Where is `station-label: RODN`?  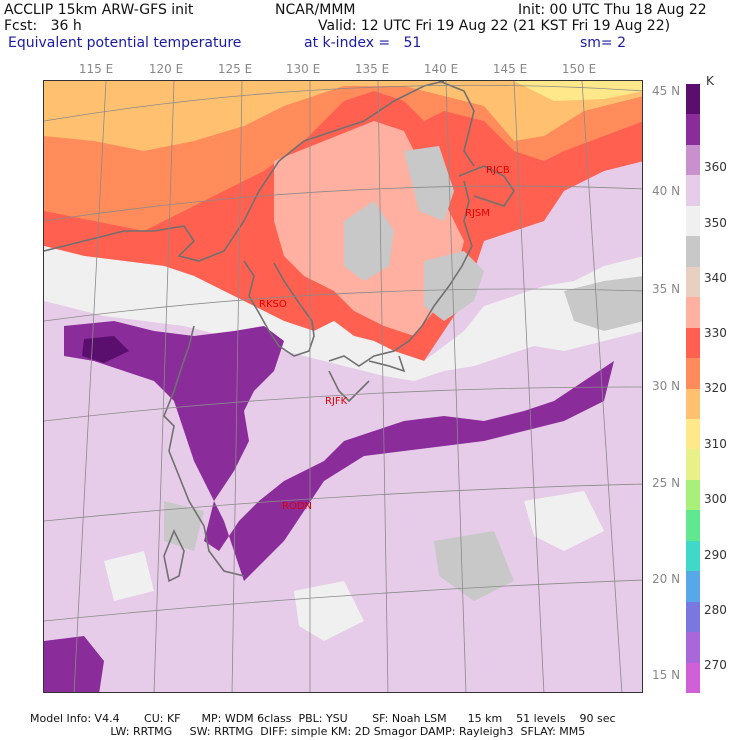
station-label: RODN is located at coordinates (297, 506).